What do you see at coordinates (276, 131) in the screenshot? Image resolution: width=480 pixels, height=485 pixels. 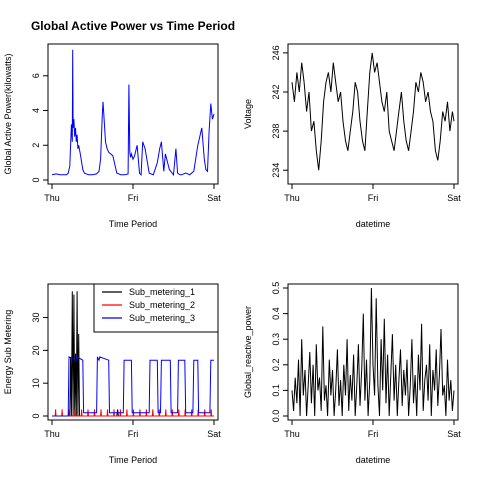 I see `y-tick-label: 238` at bounding box center [276, 131].